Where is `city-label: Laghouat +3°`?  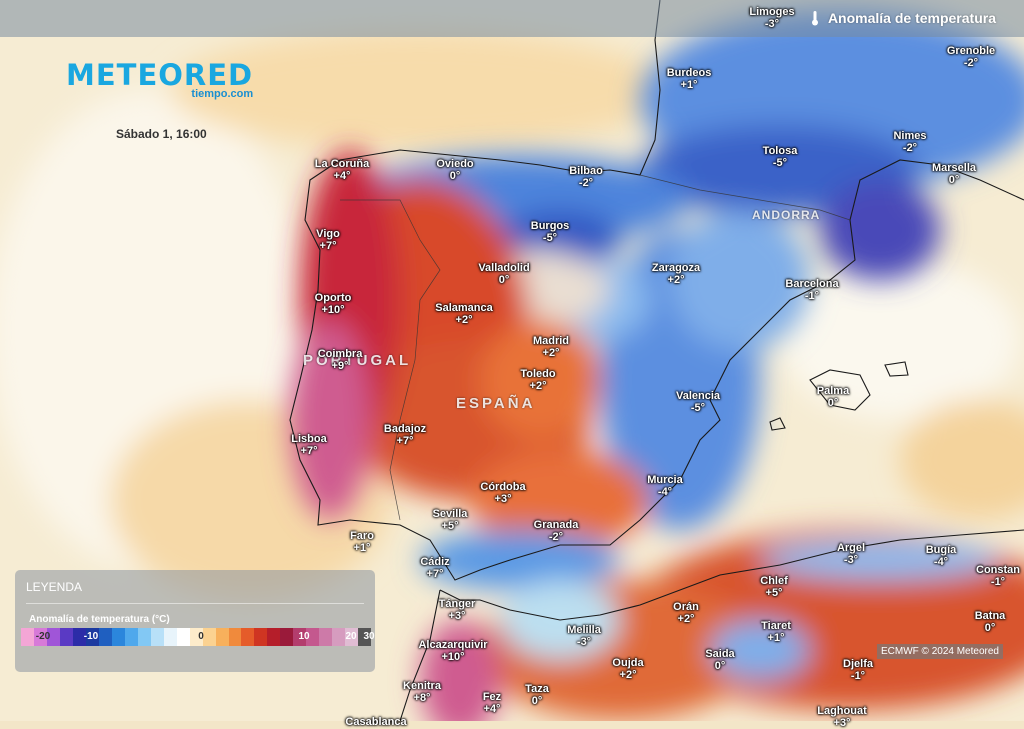 city-label: Laghouat +3° is located at coordinates (842, 717).